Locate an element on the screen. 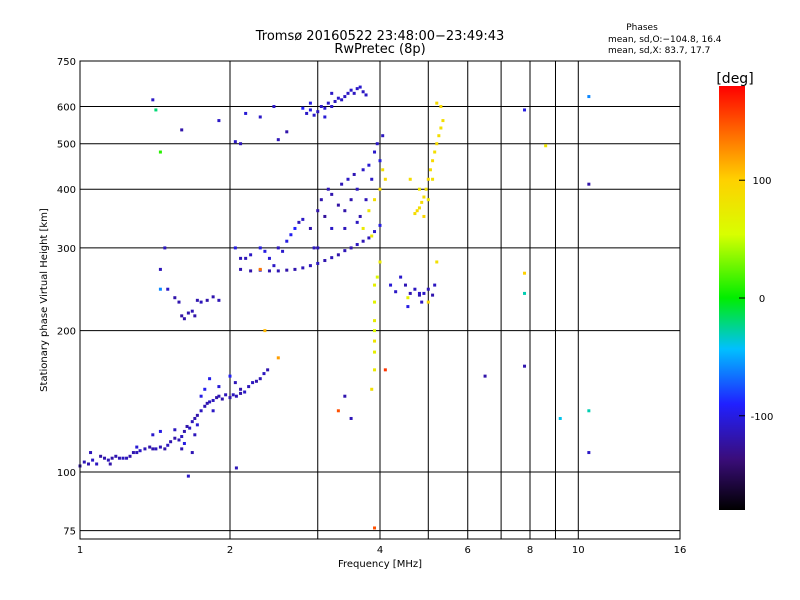  x-tick-label: 4 is located at coordinates (380, 550).